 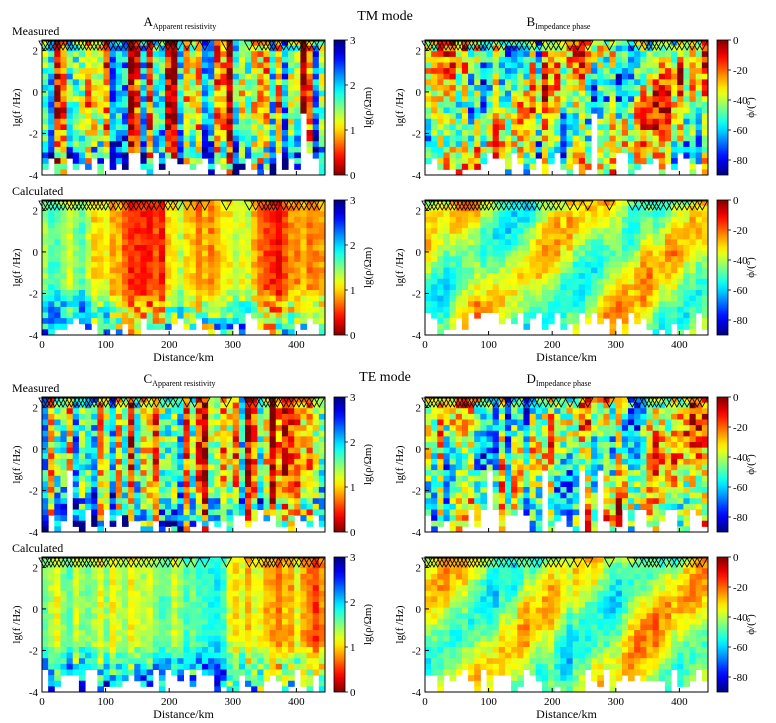 I want to click on colorbar-tick-label: 1, so click(x=353, y=131).